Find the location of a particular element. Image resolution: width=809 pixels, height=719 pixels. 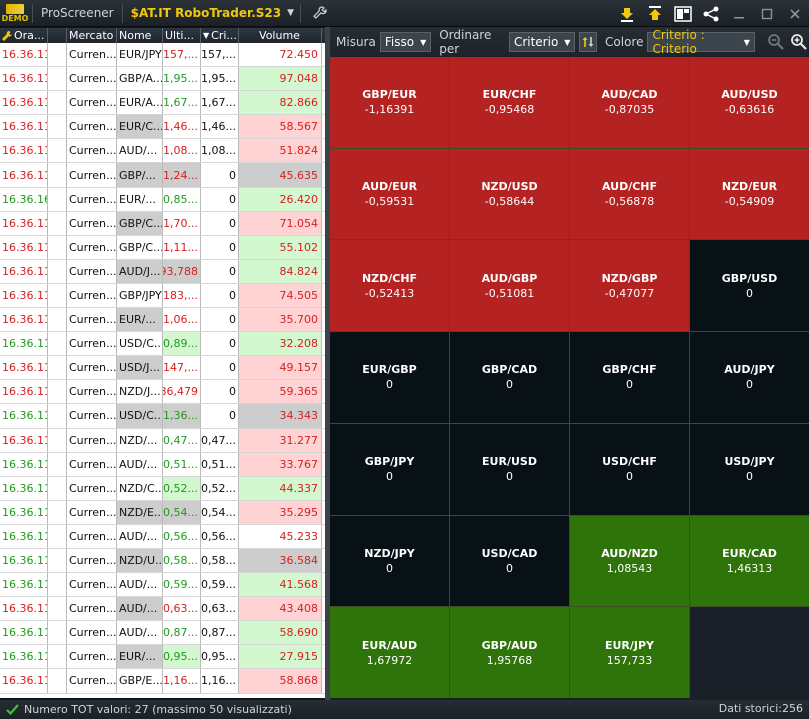

heatmap-tile: NZD/CHF -0,52413 is located at coordinates (389, 286).